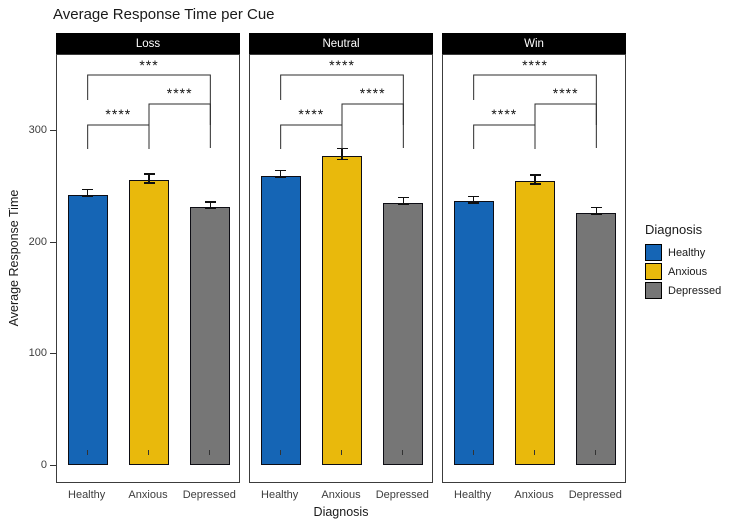  Describe the element at coordinates (653, 290) in the screenshot. I see `legend-swatch-depressed` at that location.